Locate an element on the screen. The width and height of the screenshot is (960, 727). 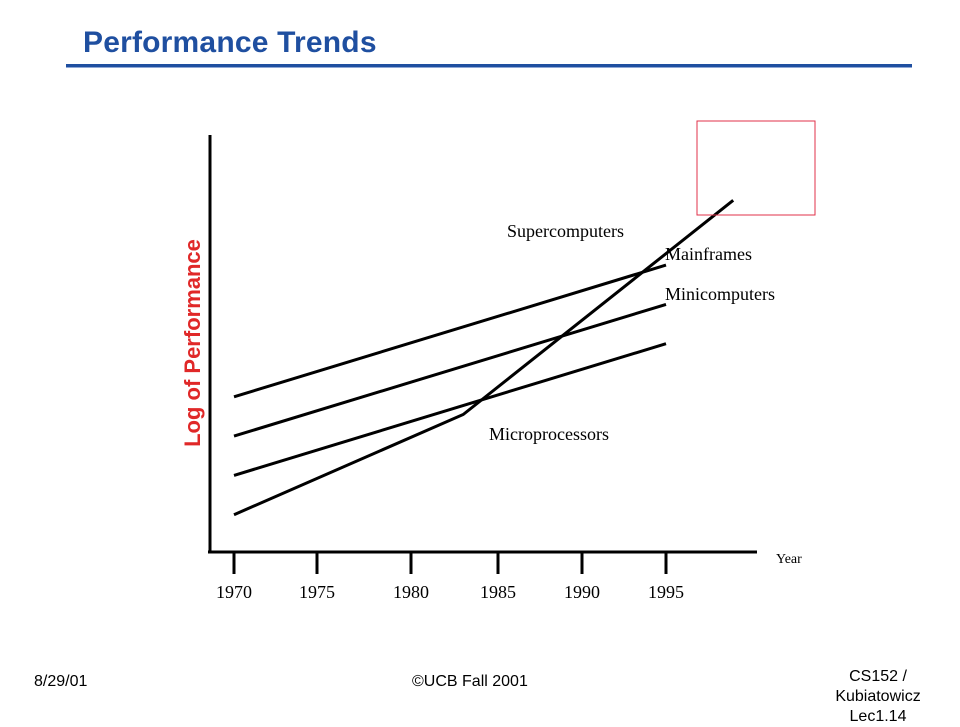
x-tick-label: 1975 is located at coordinates (317, 592).